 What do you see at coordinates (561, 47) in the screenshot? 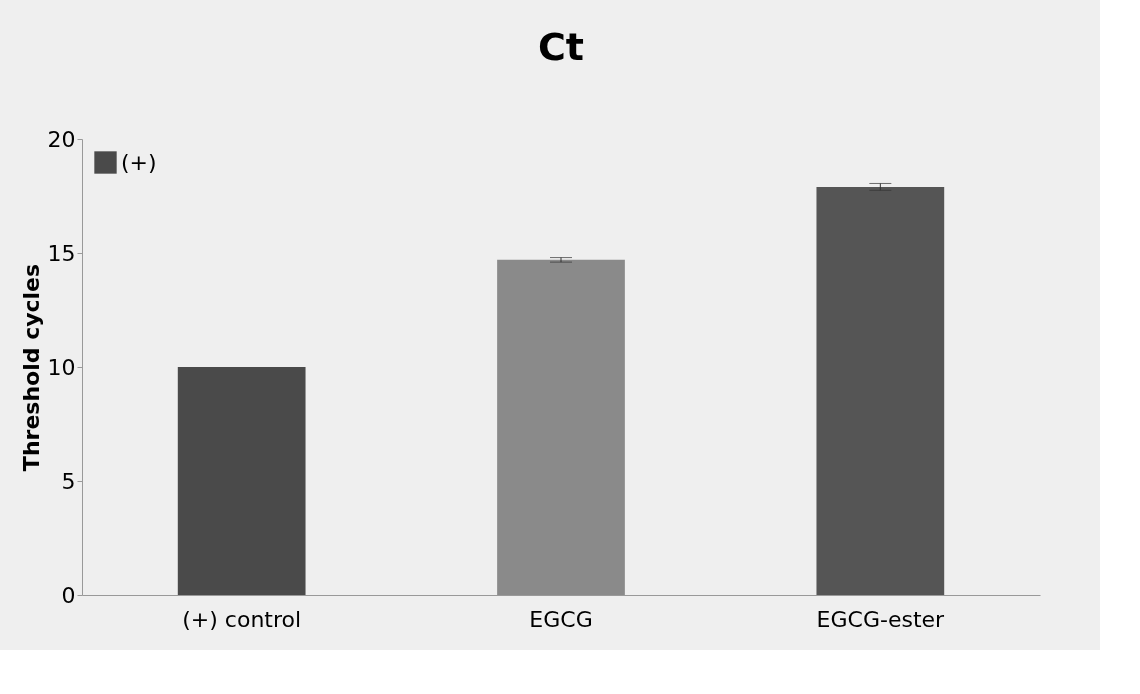
I see `chart-title: Ct` at bounding box center [561, 47].